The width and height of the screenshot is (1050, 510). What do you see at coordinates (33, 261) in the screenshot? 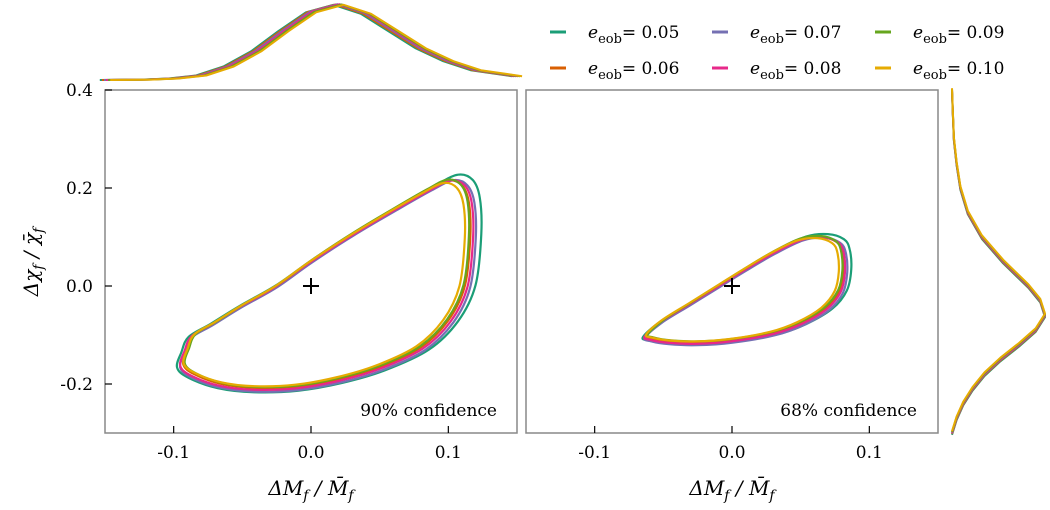
I see `y-axis-label: Δχf / χ̄f` at bounding box center [33, 261].